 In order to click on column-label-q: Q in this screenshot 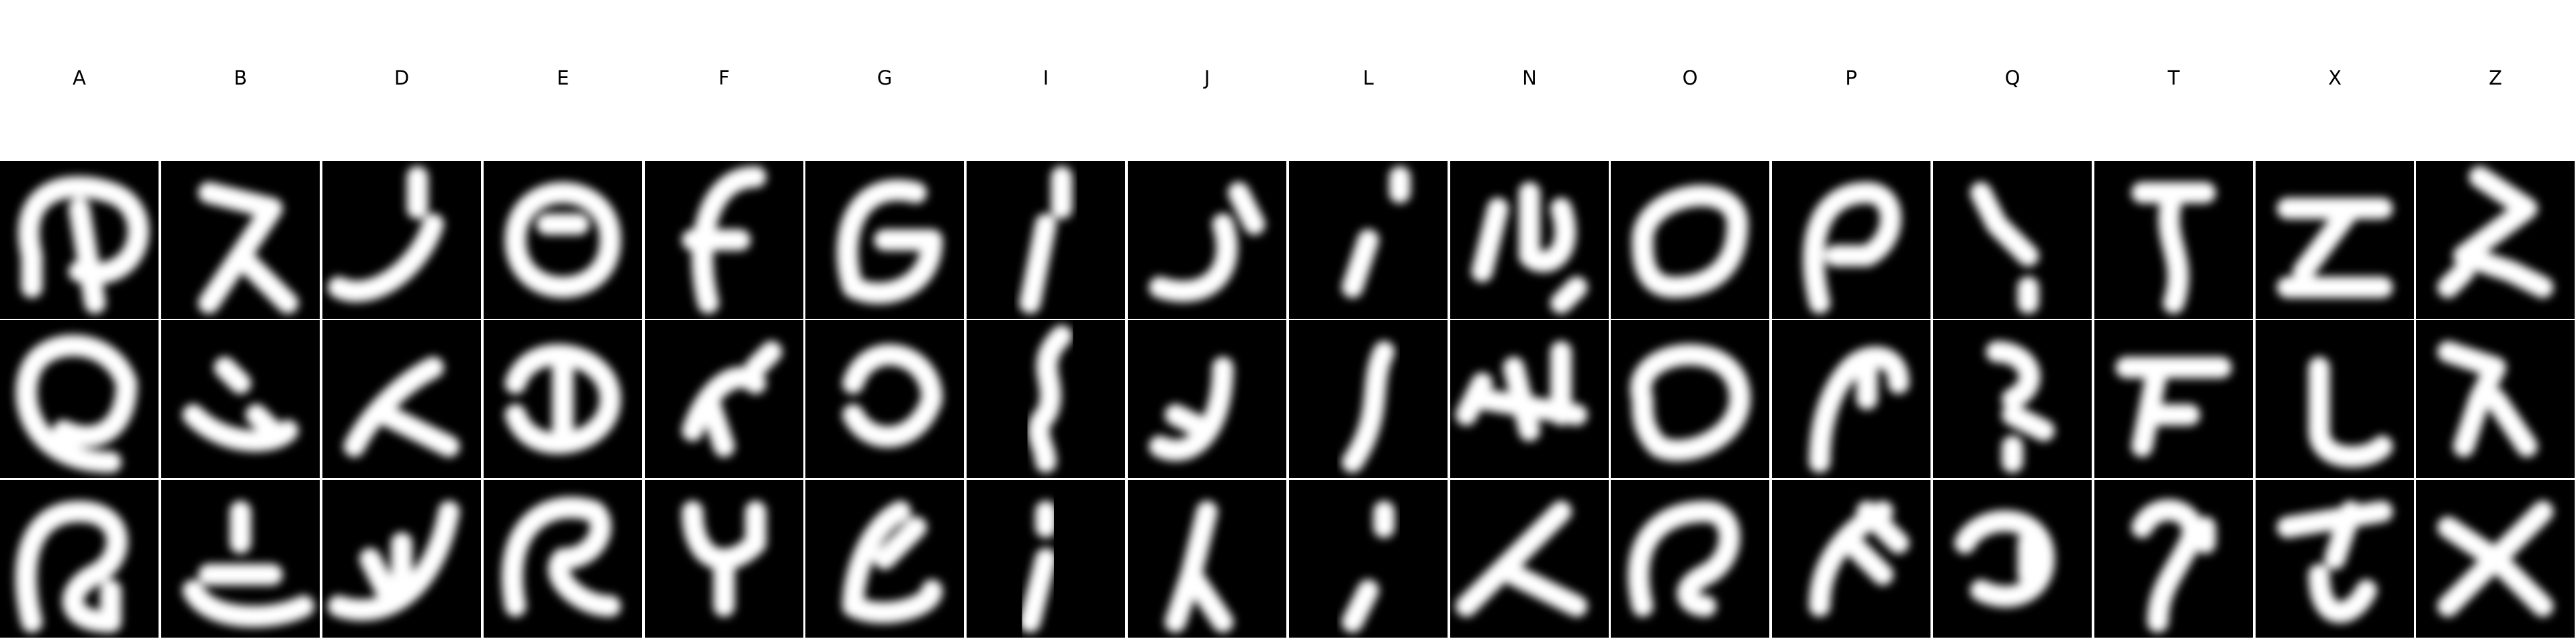, I will do `click(2012, 77)`.